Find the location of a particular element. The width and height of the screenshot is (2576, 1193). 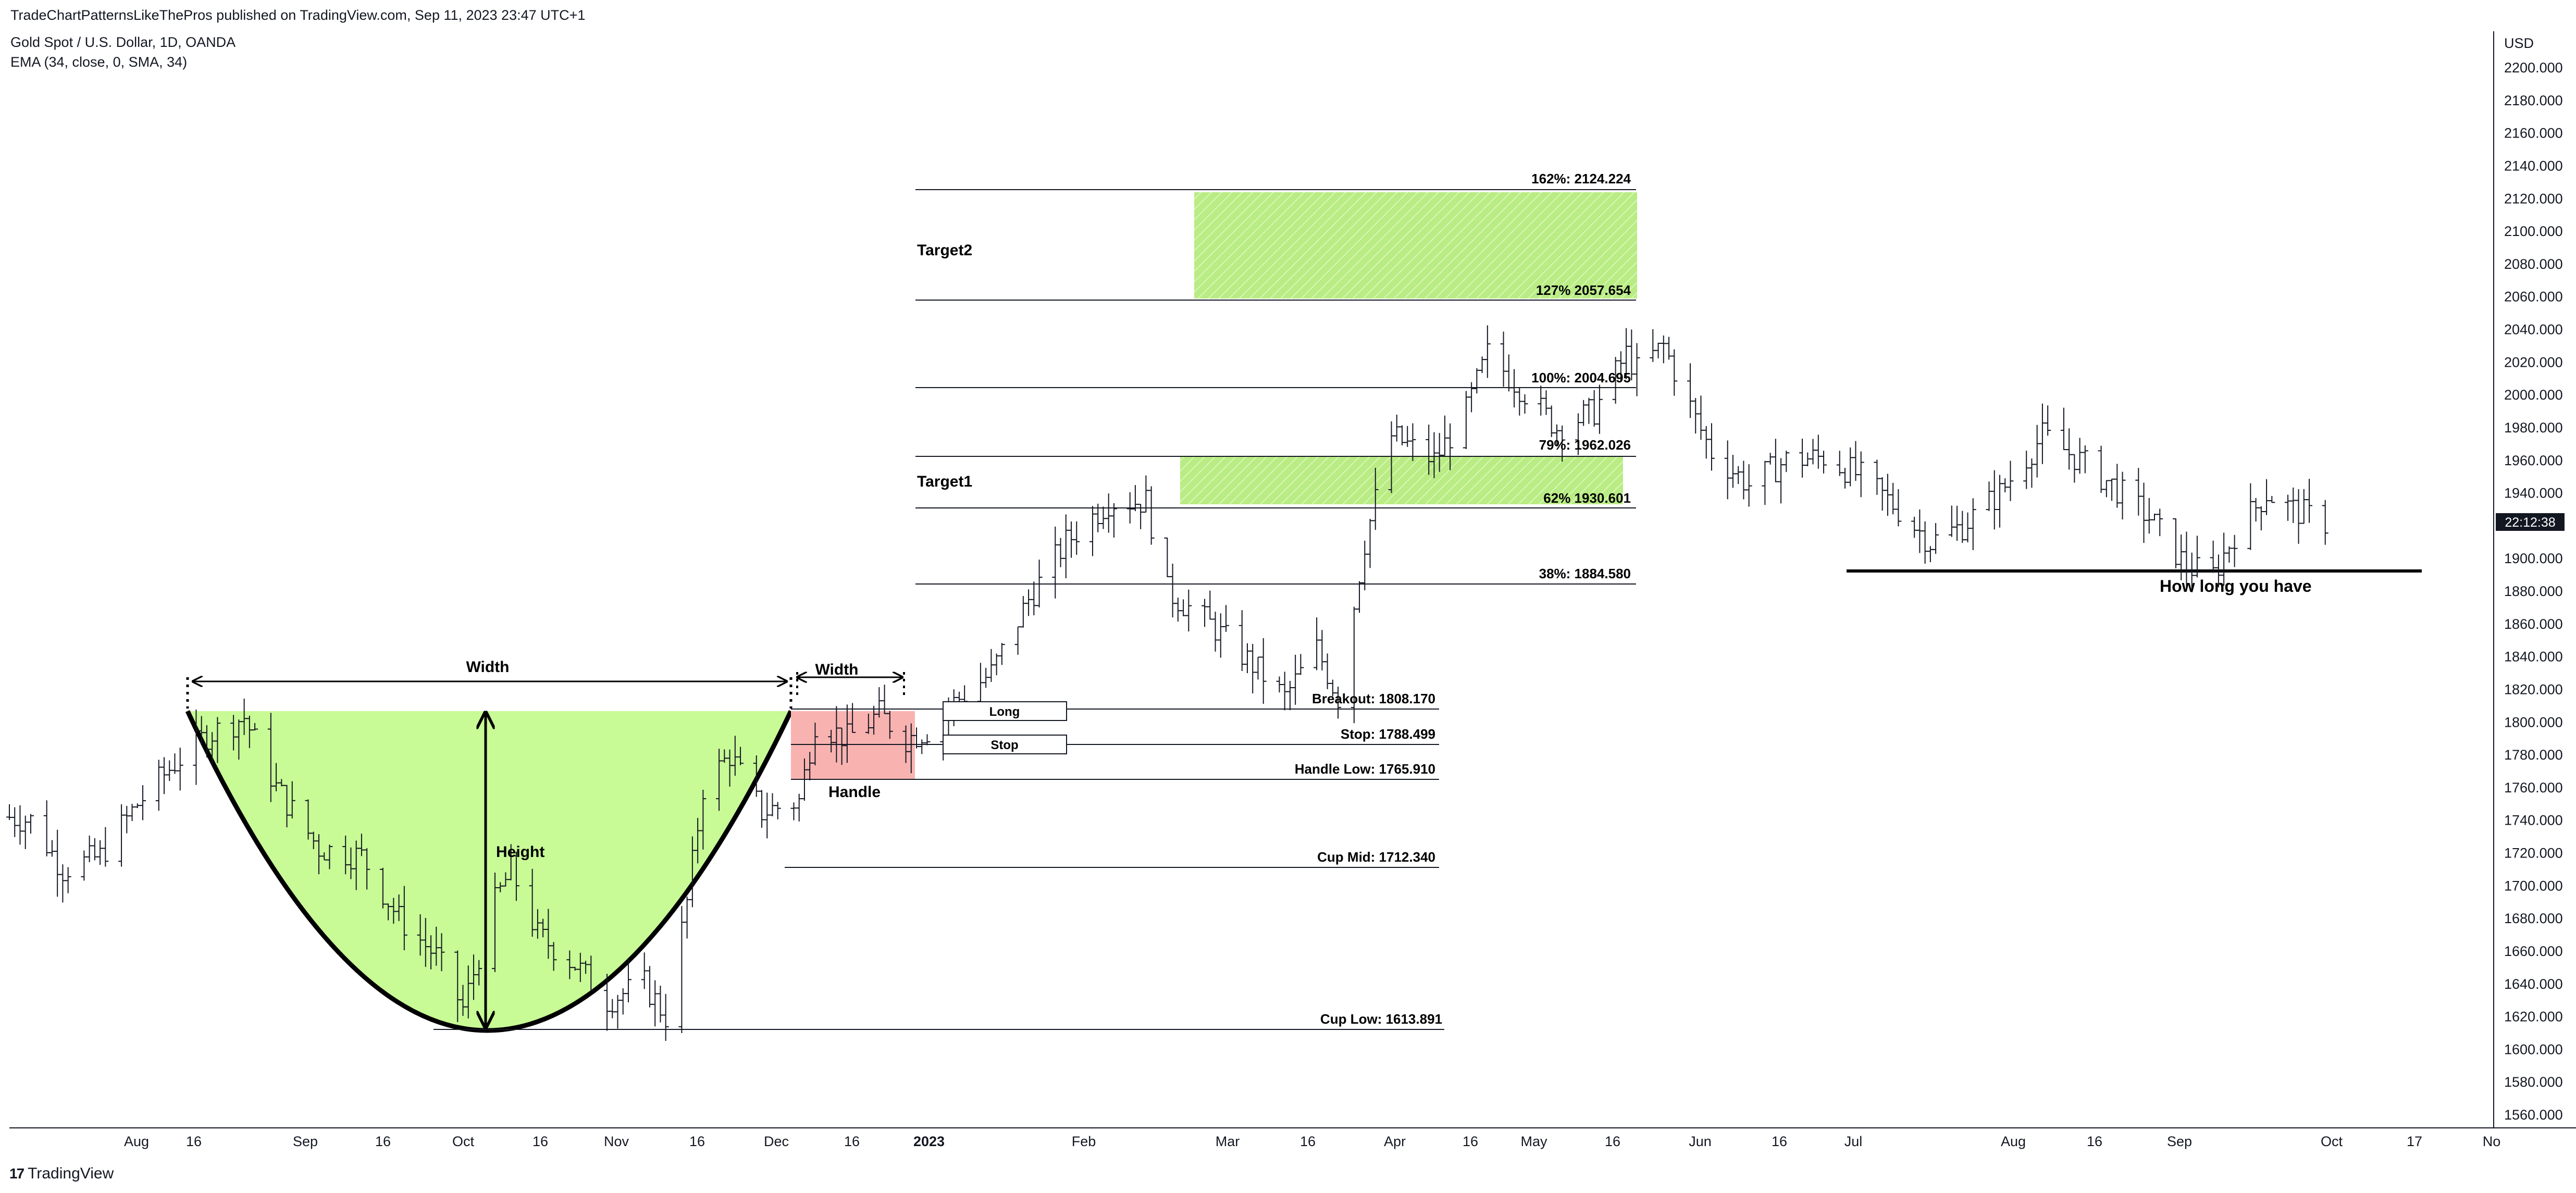

stop-order-box: Stop is located at coordinates (1005, 744).